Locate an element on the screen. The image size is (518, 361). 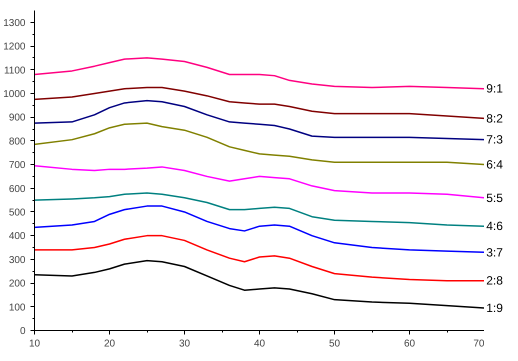
y-tick-label: 1200 is located at coordinates (14, 47).